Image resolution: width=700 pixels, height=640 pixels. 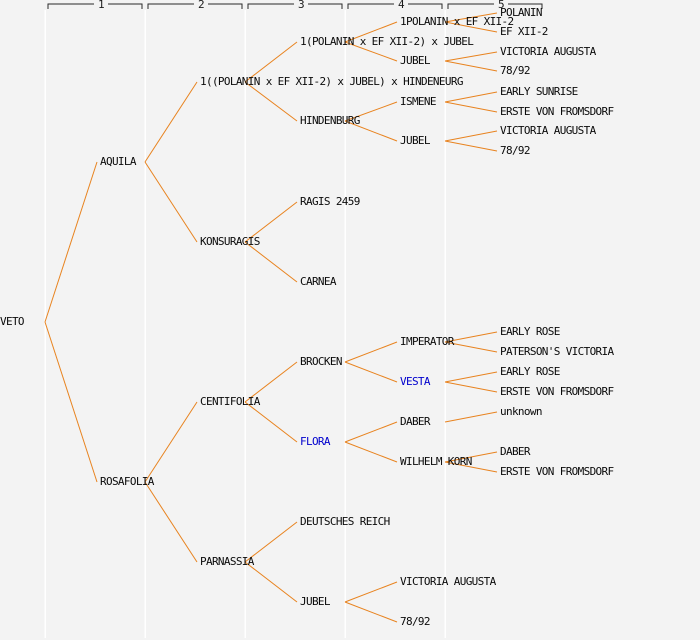 I want to click on generation-number-4: 4, so click(x=401, y=6).